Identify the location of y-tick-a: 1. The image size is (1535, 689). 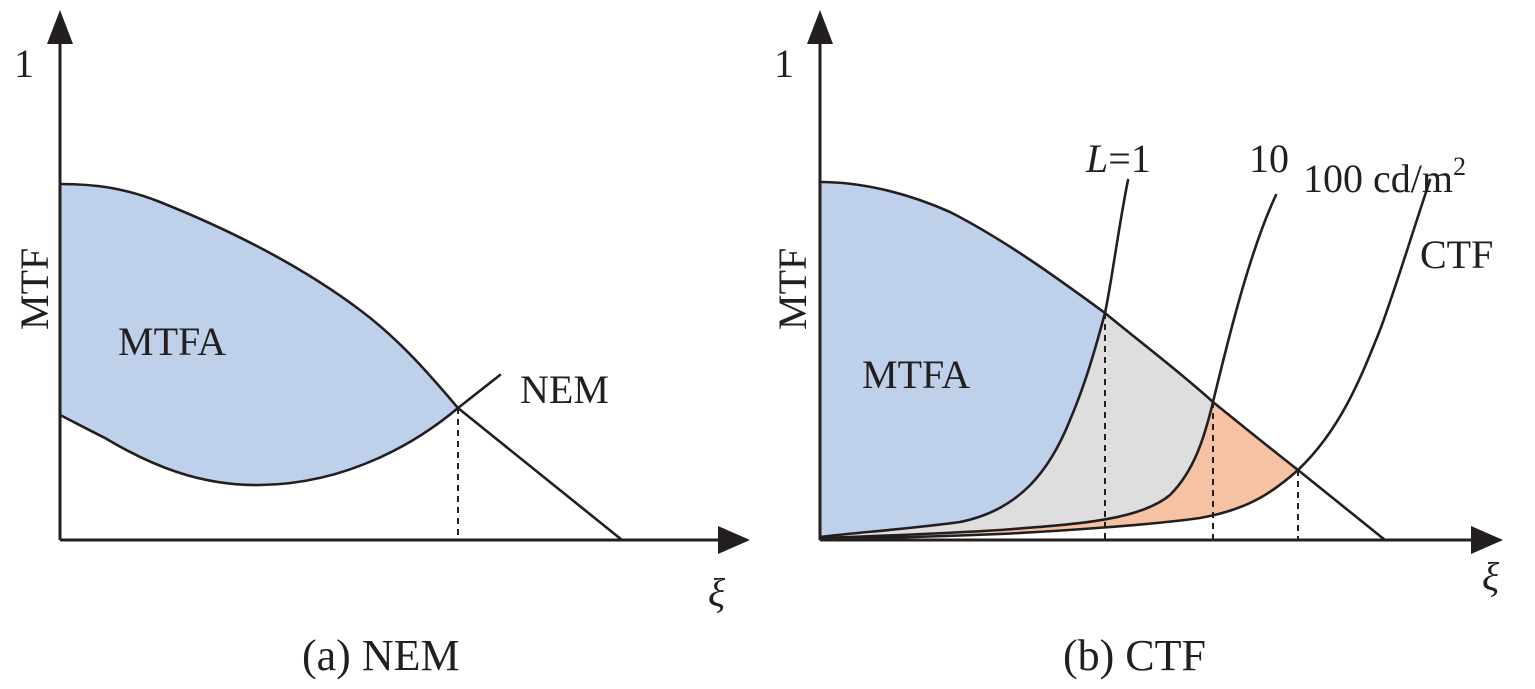
(24, 63).